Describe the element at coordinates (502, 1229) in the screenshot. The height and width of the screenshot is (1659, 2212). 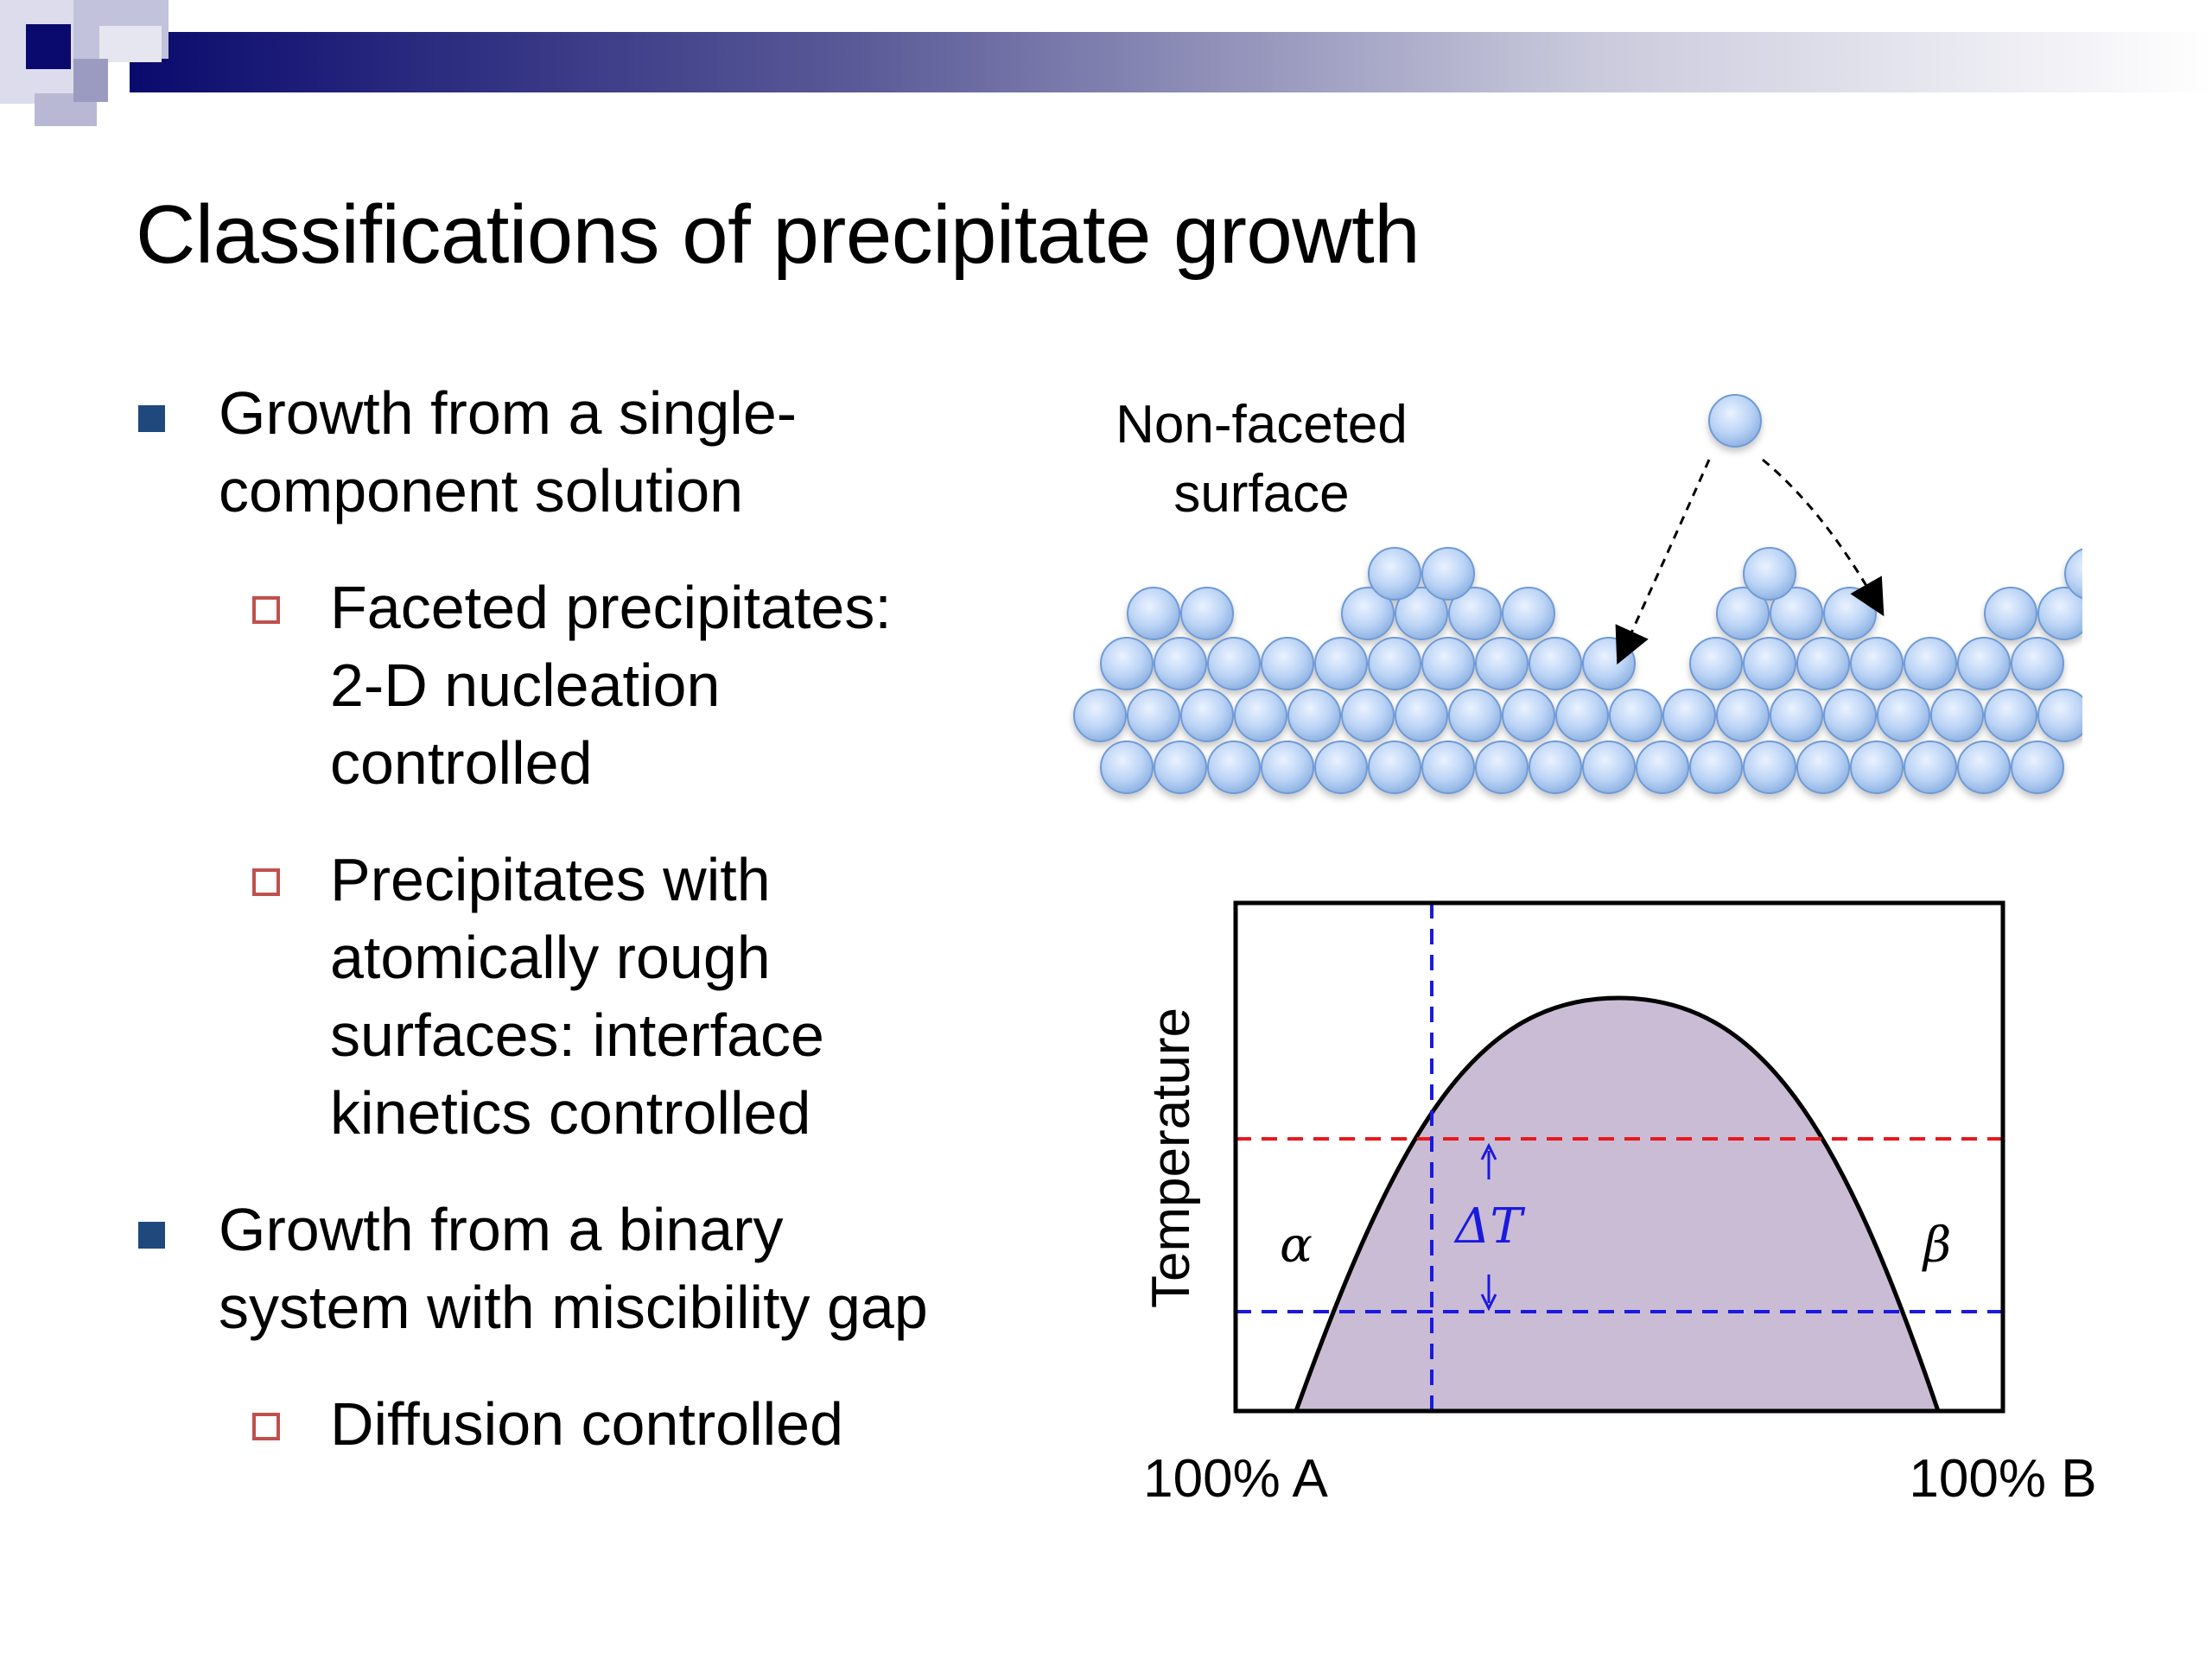
I see `bullet-text-line: Growth from a binary` at that location.